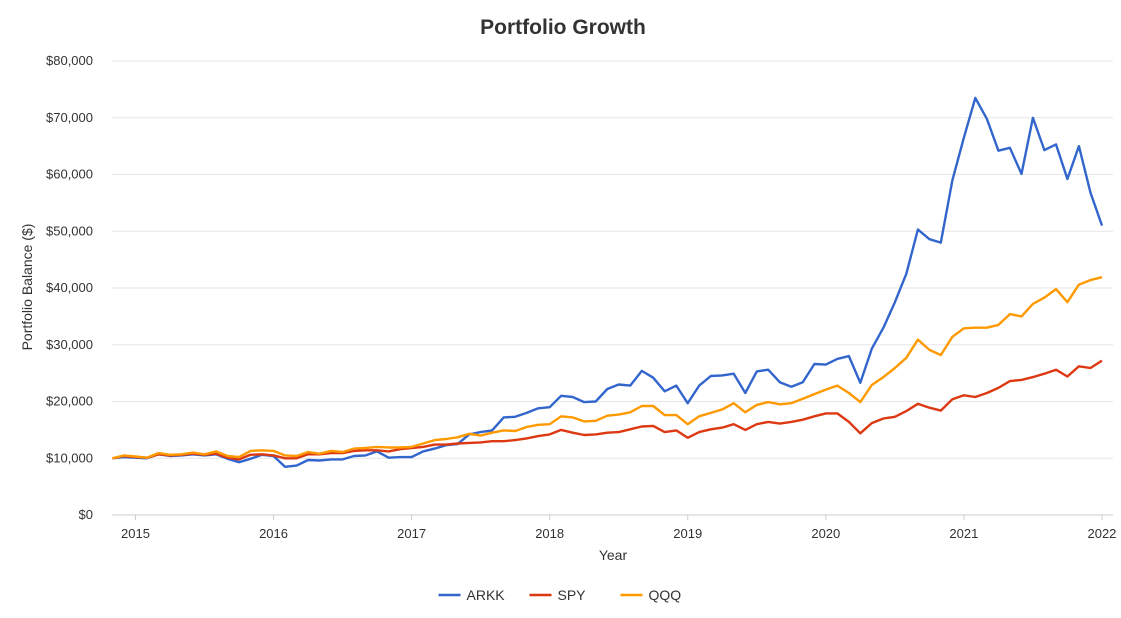 The image size is (1121, 618). Describe the element at coordinates (687, 533) in the screenshot. I see `x-tick-label: 2019` at that location.